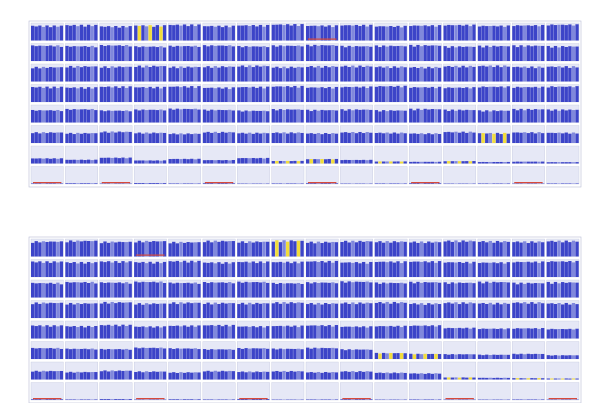  What do you see at coordinates (253, 399) in the screenshot?
I see `alert-mark` at bounding box center [253, 399].